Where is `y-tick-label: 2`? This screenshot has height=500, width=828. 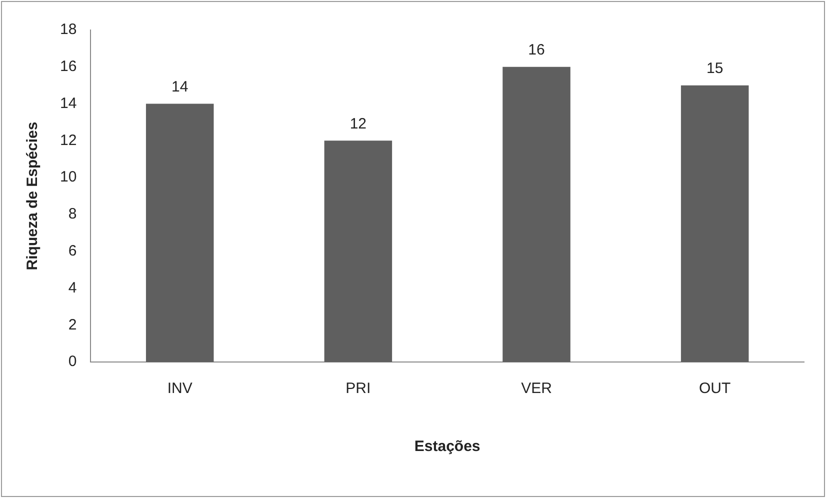 y-tick-label: 2 is located at coordinates (72, 325).